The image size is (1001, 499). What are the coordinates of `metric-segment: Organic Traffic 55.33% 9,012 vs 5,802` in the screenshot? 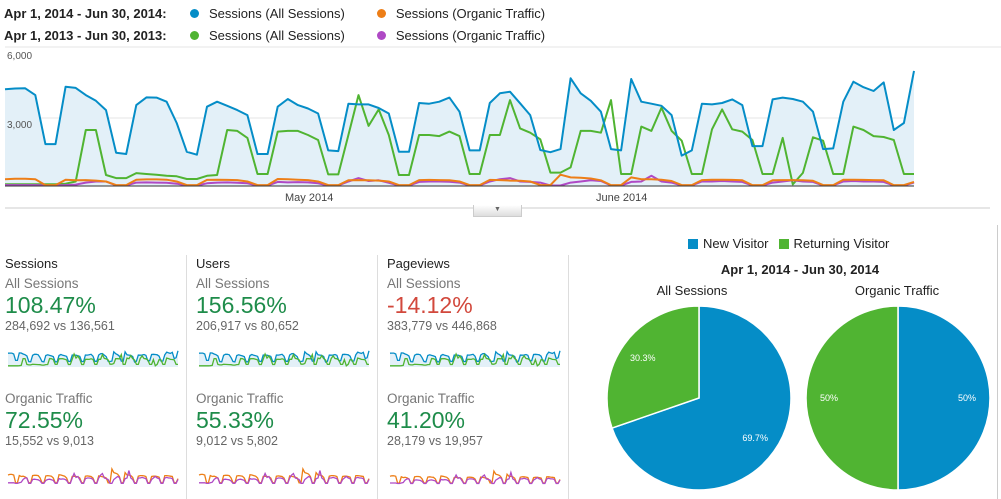 It's located at (286, 420).